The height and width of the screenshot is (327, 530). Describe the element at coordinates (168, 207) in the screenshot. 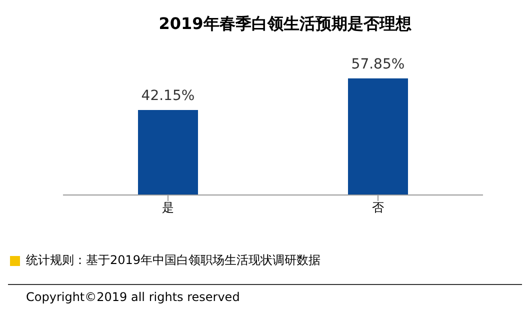

I see `x-tick-label: 是` at that location.